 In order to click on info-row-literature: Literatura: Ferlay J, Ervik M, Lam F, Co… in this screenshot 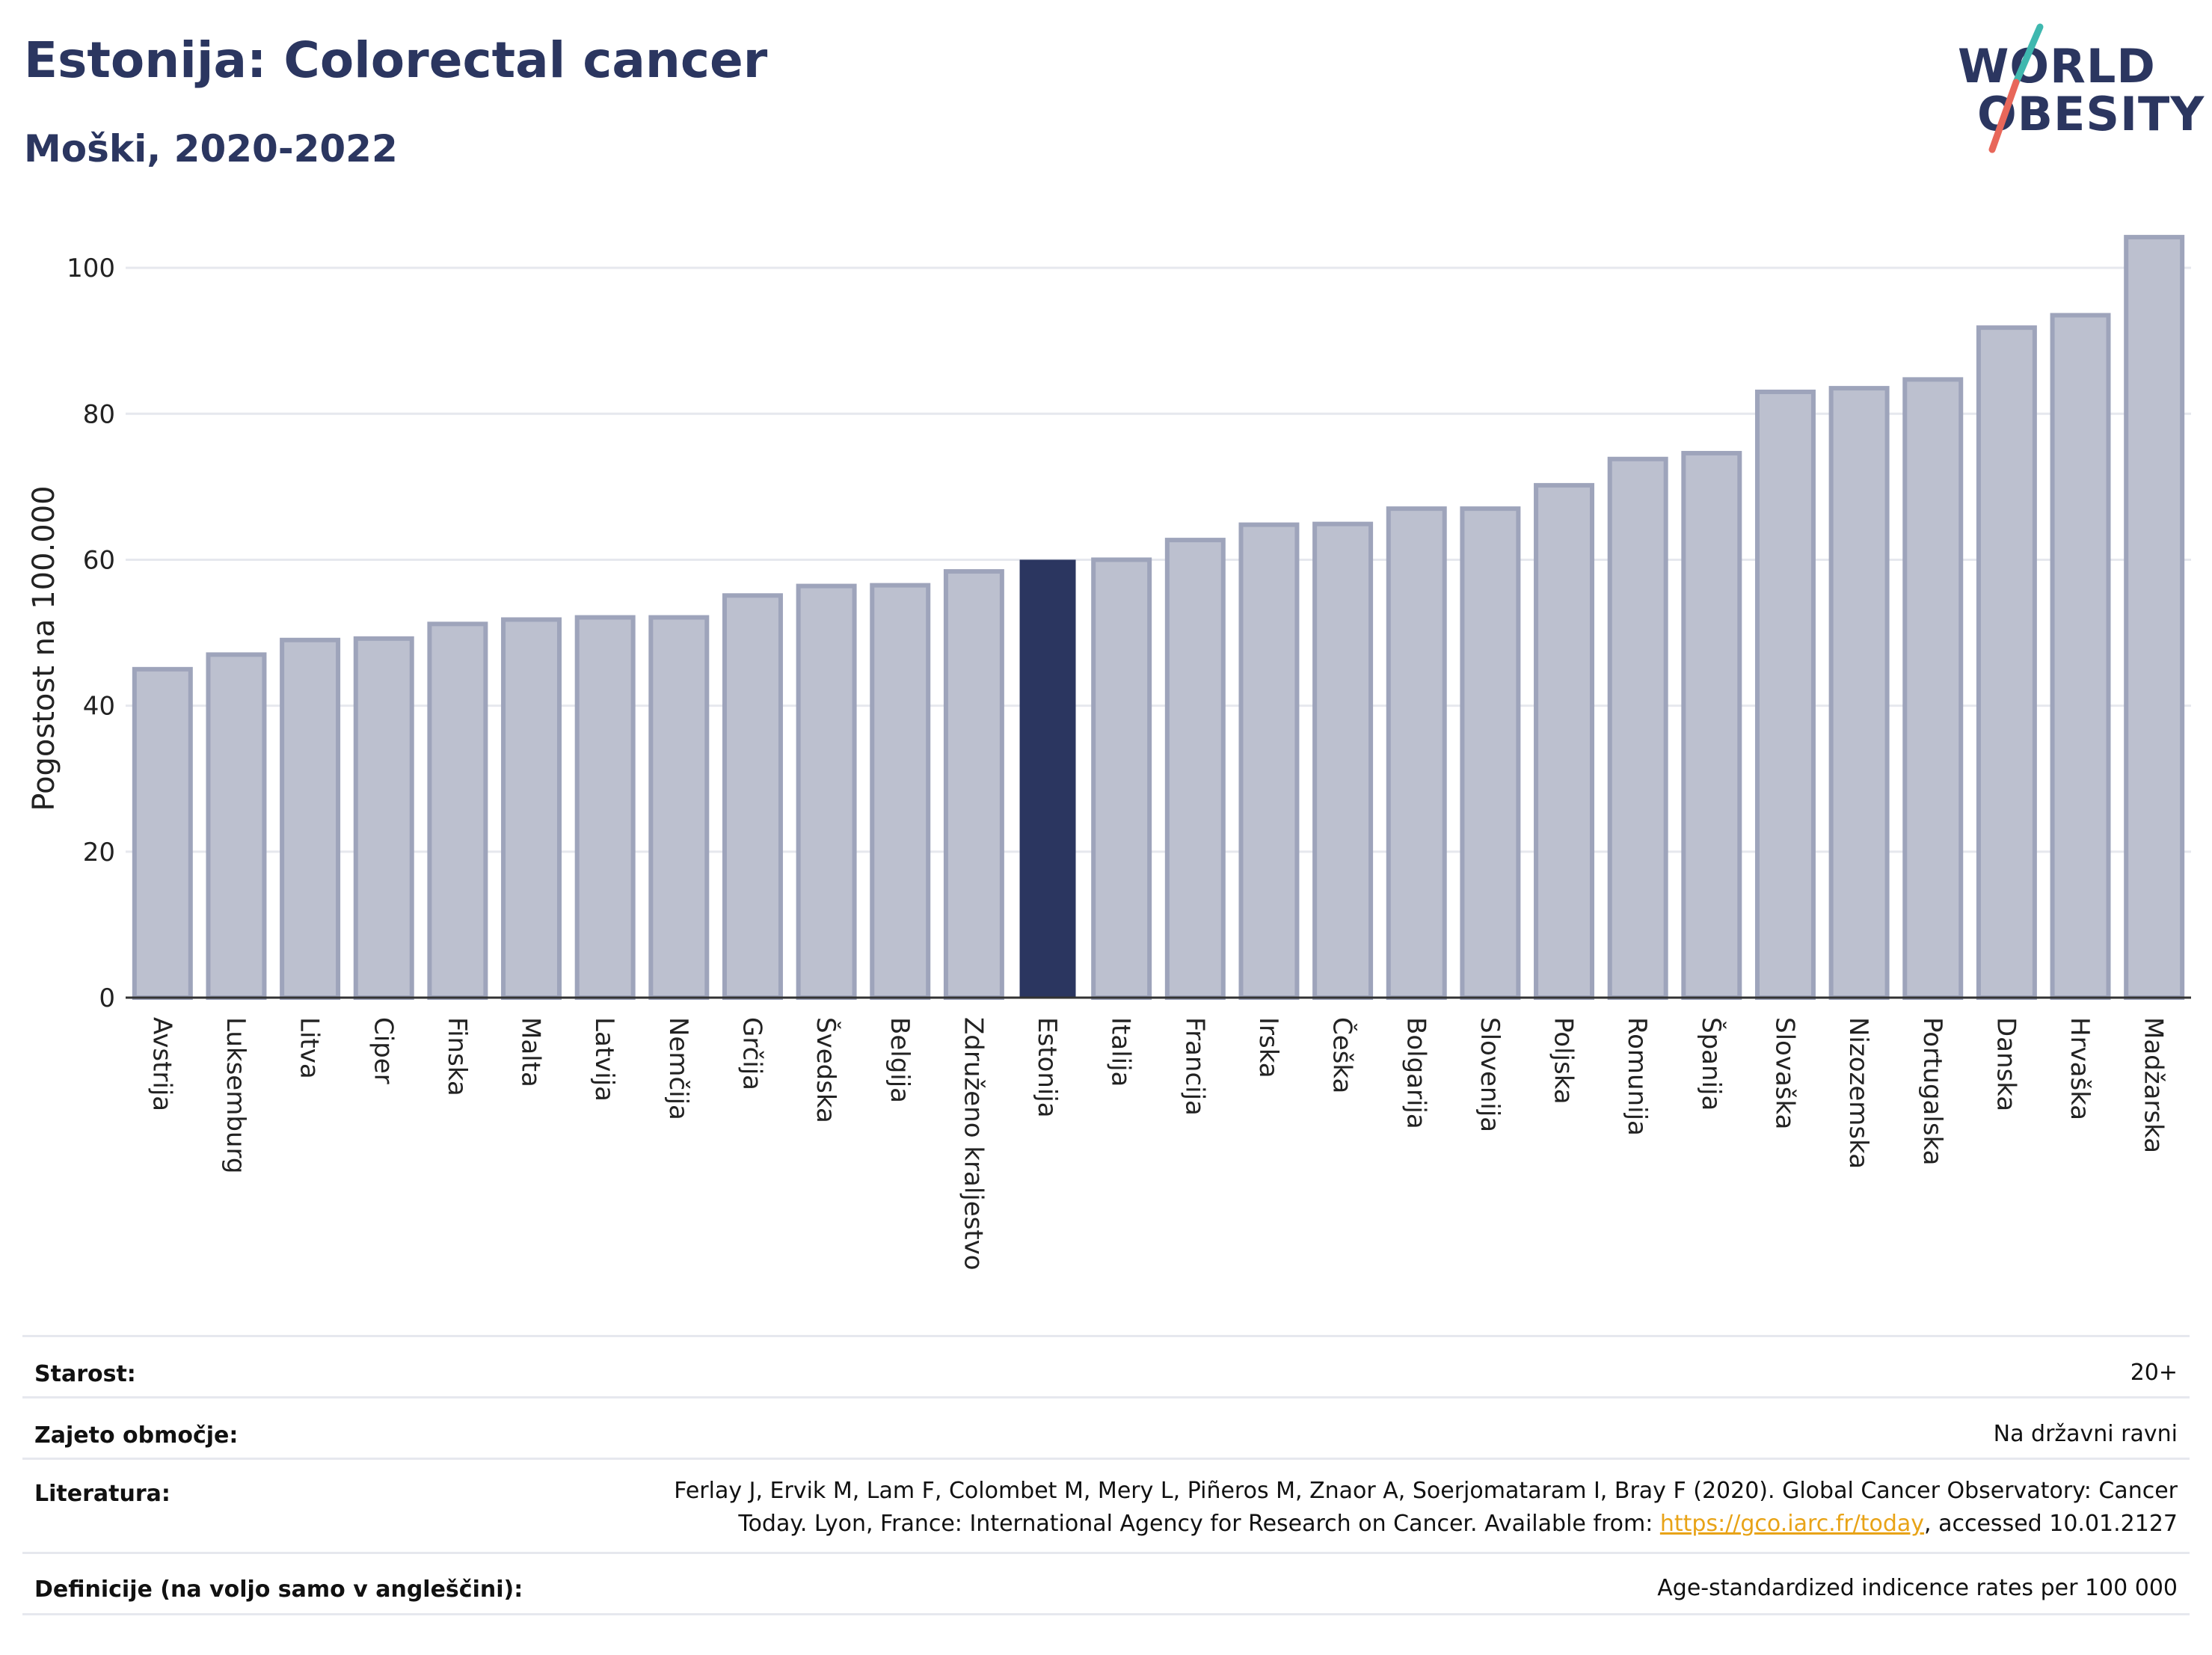, I will do `click(1106, 1504)`.